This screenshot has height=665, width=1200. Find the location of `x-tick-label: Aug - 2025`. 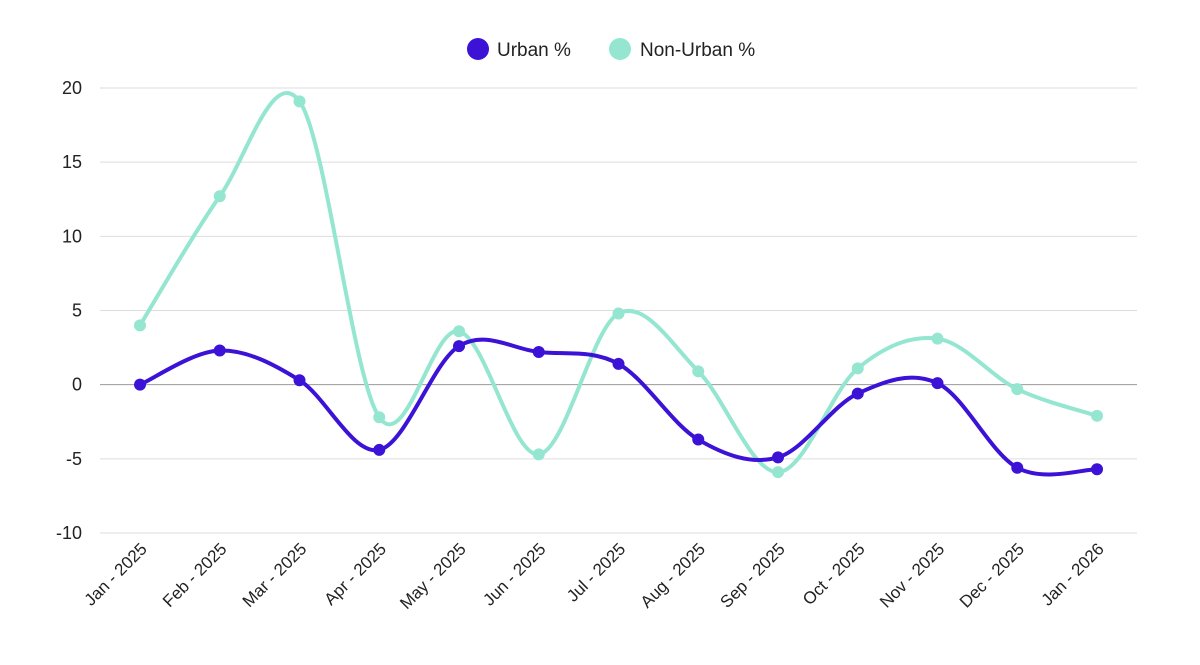

x-tick-label: Aug - 2025 is located at coordinates (673, 575).